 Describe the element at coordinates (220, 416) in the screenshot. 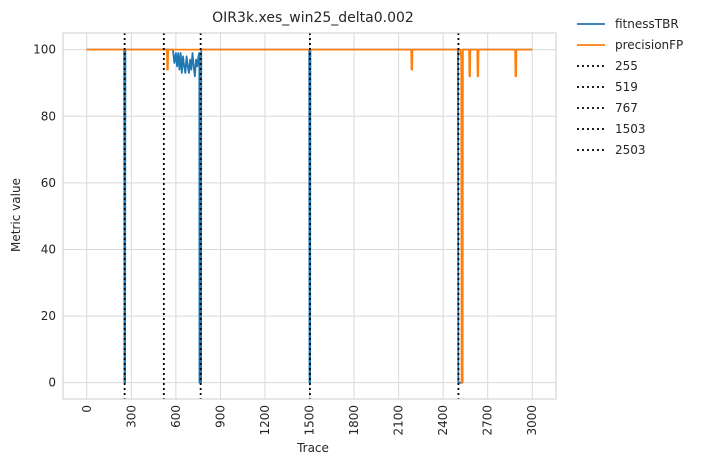

I see `x-tick-label: 900` at that location.